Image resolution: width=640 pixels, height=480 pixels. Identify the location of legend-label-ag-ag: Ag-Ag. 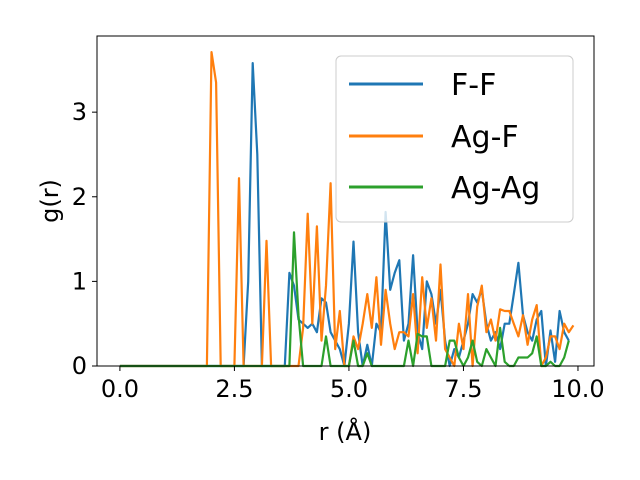
(495, 188).